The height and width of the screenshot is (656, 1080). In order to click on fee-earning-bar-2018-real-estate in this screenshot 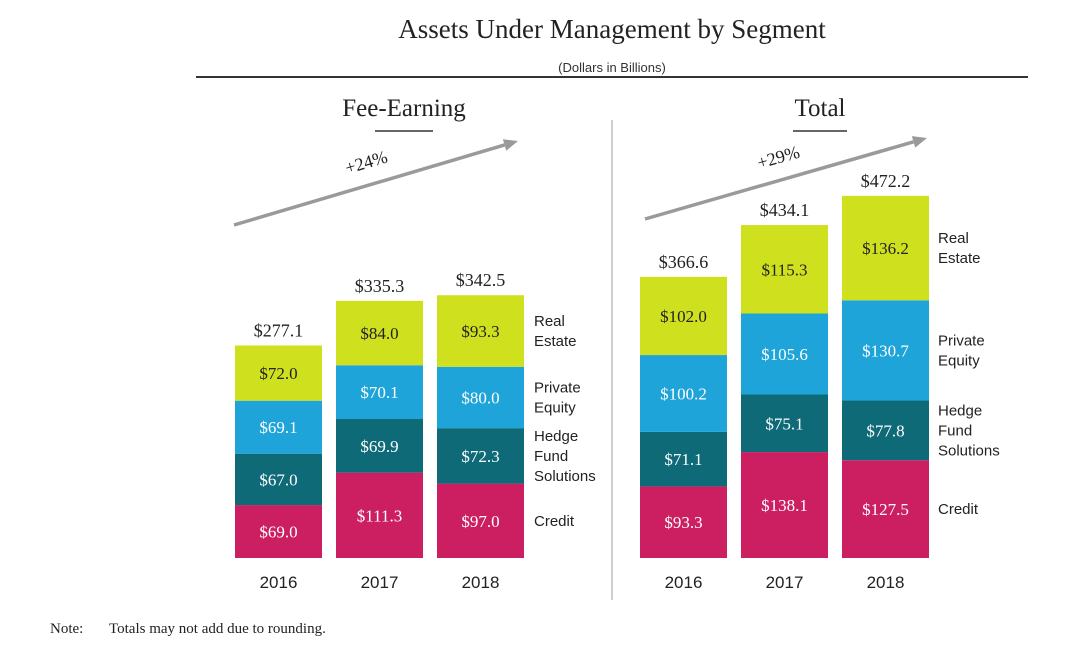, I will do `click(480, 331)`.